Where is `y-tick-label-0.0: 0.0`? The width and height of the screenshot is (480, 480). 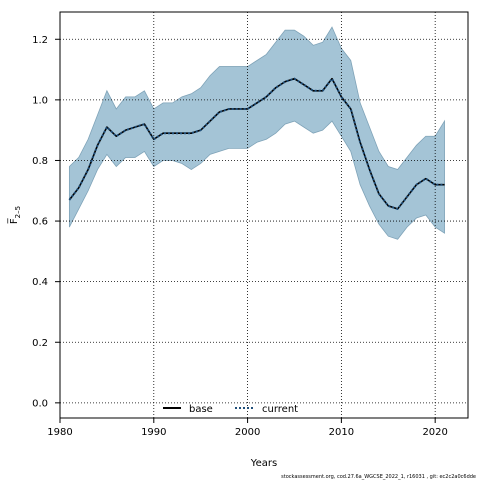 y-tick-label-0.0: 0.0 is located at coordinates (40, 403).